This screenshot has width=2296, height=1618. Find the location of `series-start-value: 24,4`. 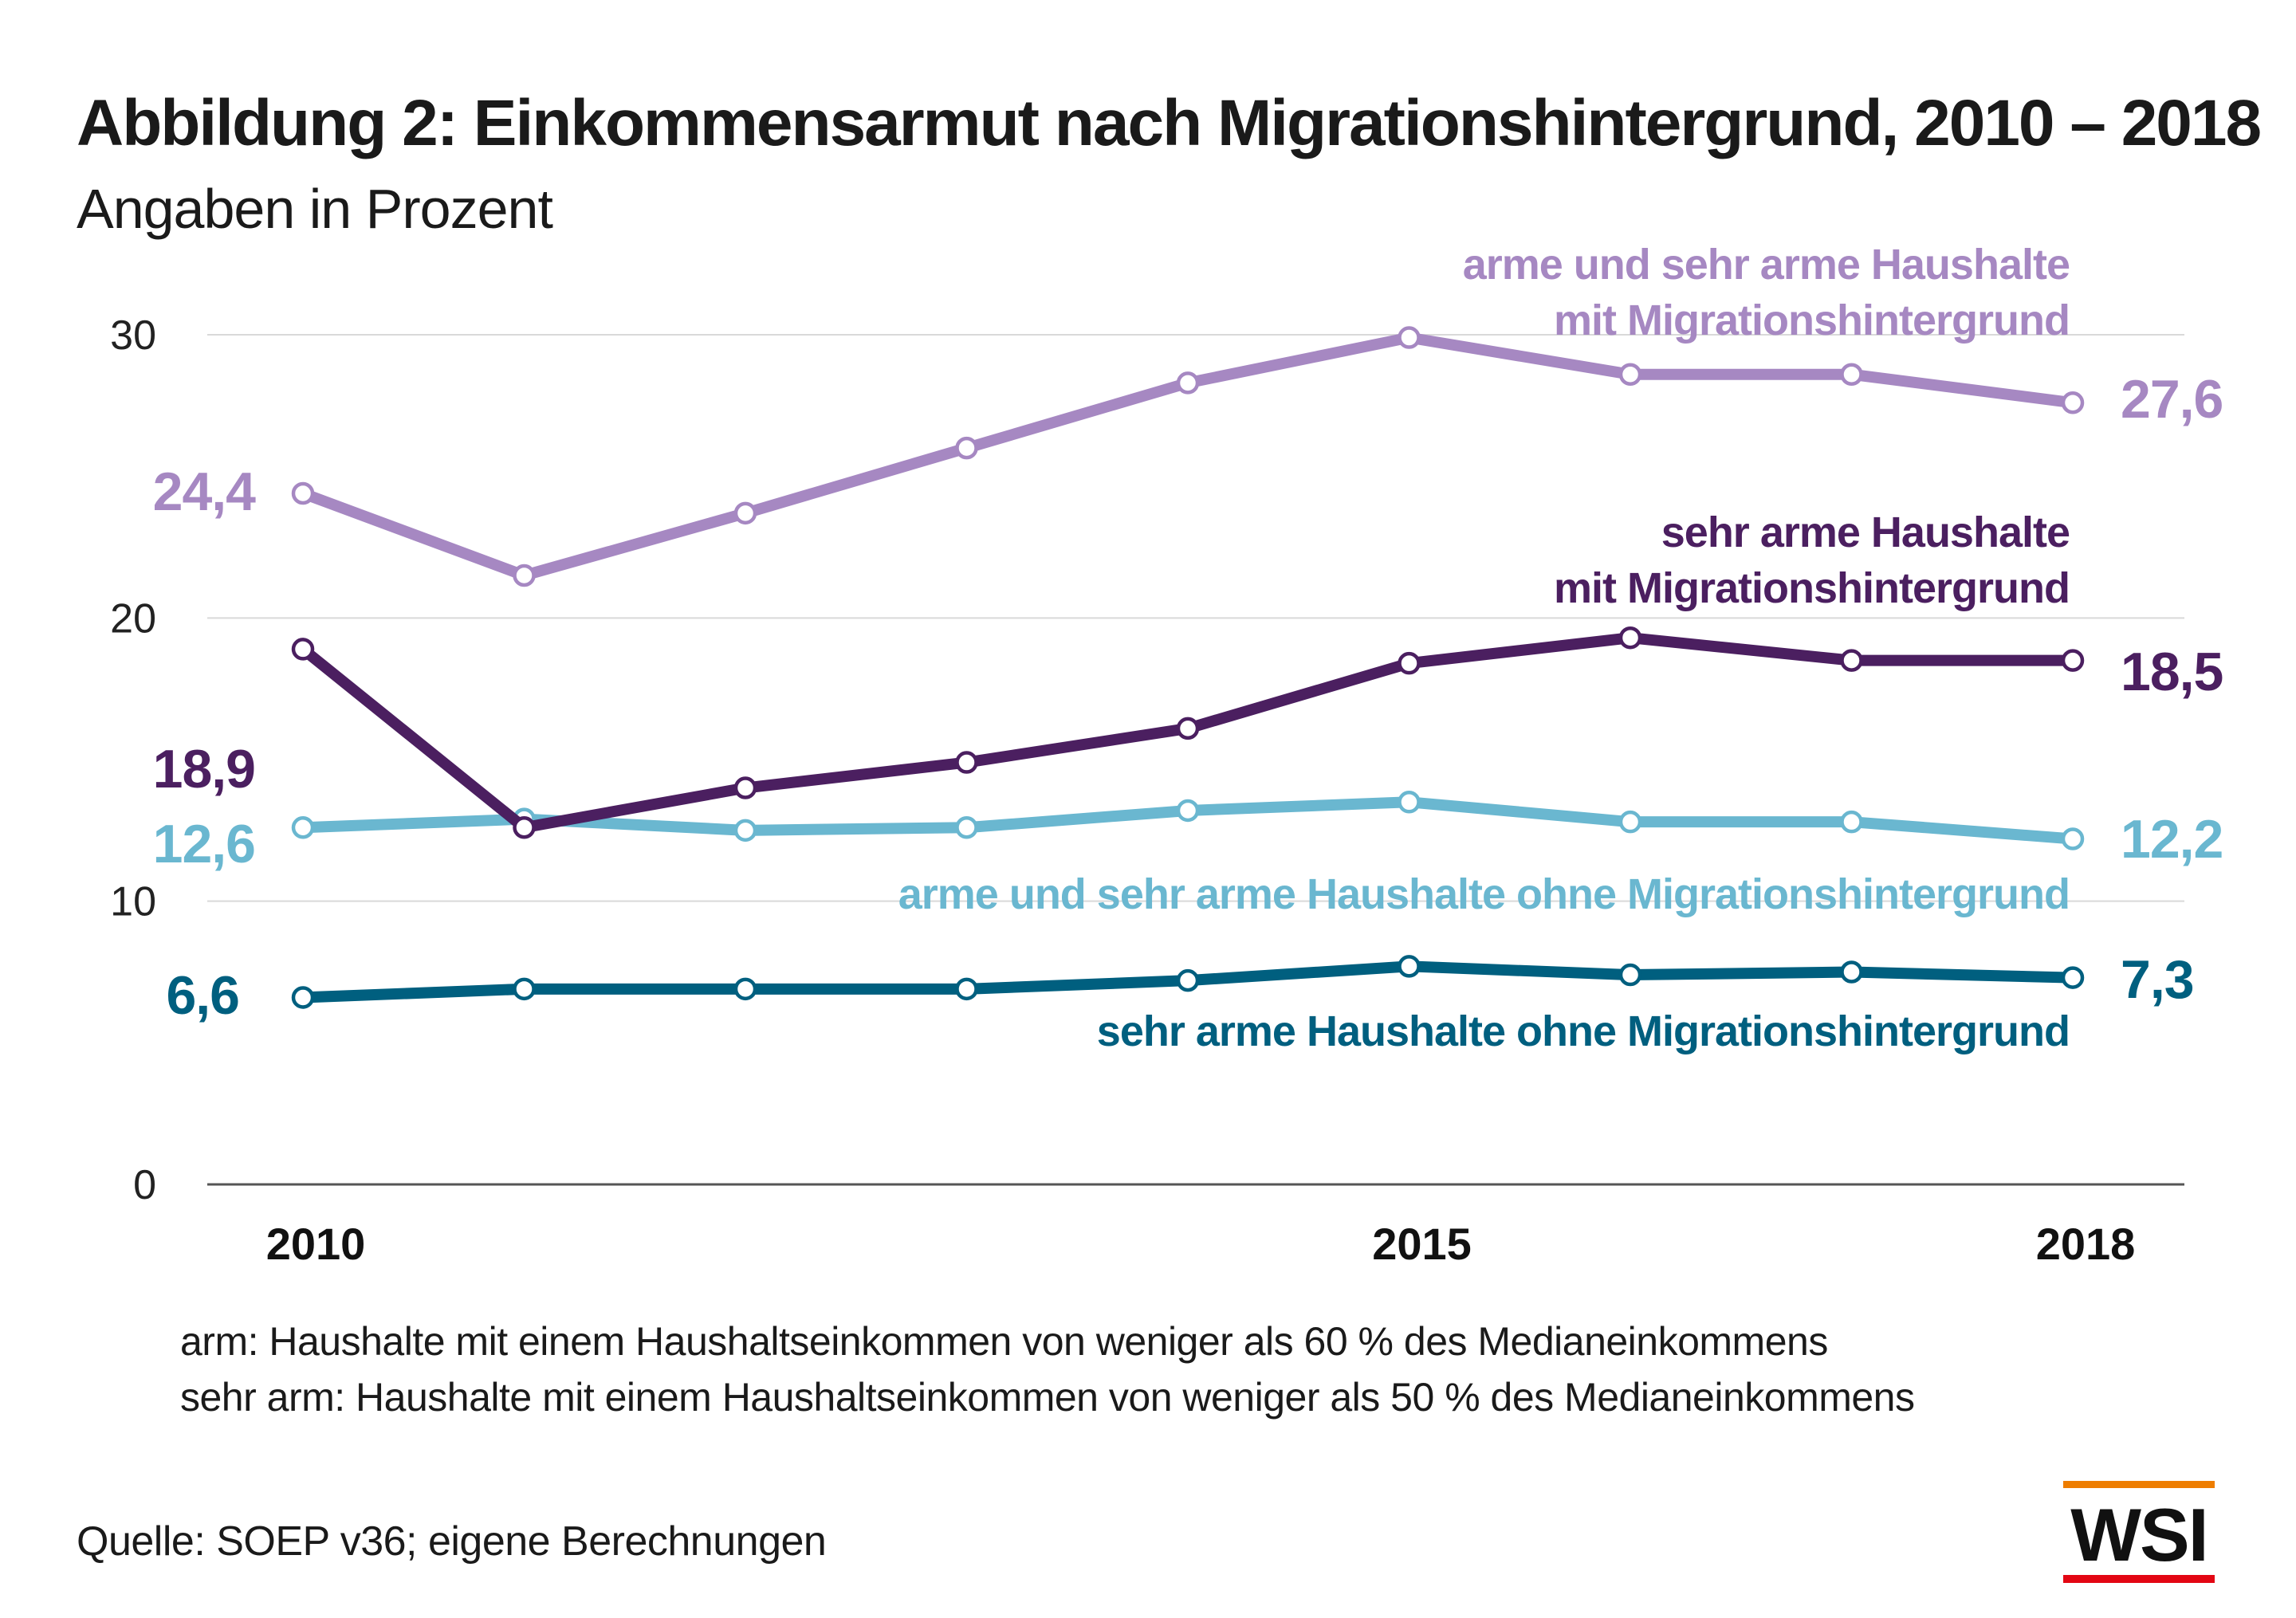

series-start-value: 24,4 is located at coordinates (205, 491).